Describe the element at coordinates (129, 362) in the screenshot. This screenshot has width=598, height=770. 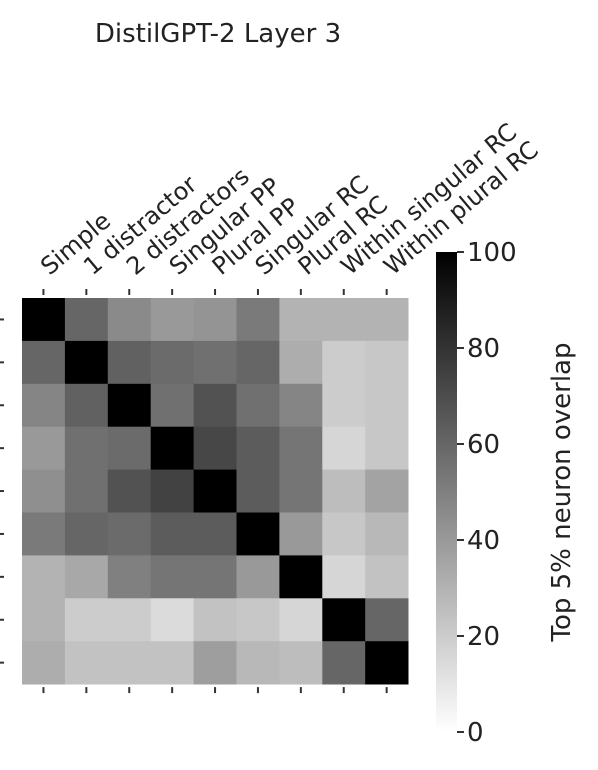
I see `heatmap-cell-r1-c2` at that location.